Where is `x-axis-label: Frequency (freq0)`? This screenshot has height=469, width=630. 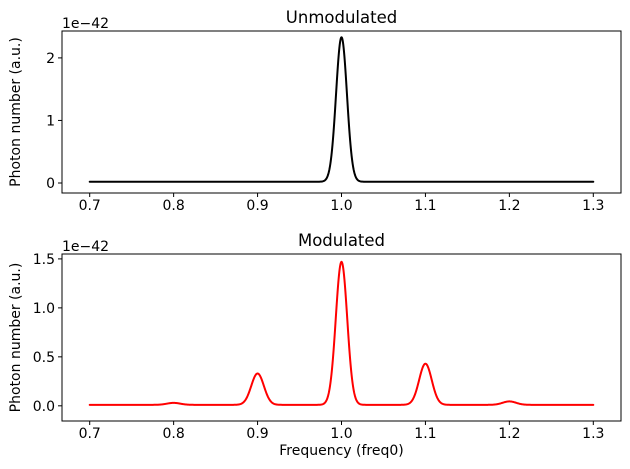 x-axis-label: Frequency (freq0) is located at coordinates (341, 451).